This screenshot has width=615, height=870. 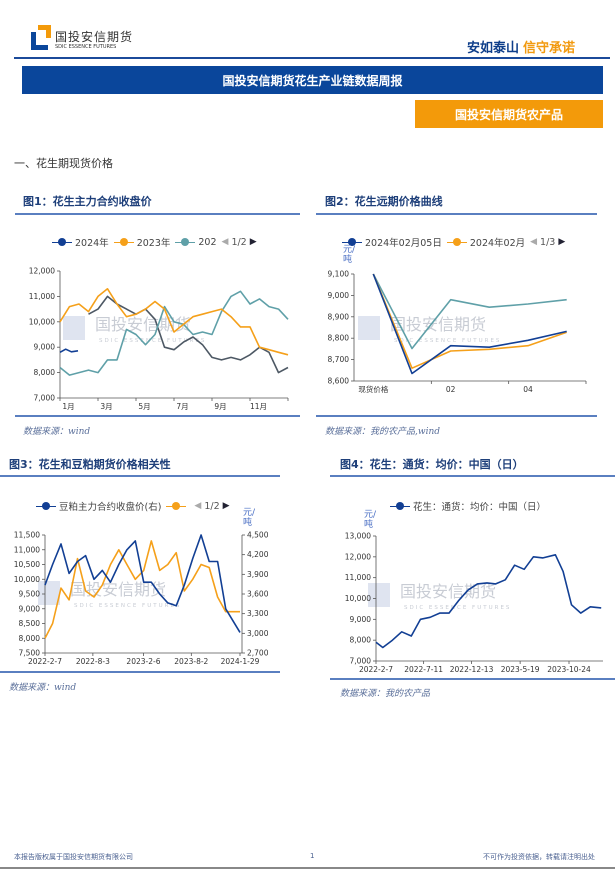 I want to click on chart1-bottom-rule, so click(x=157, y=416).